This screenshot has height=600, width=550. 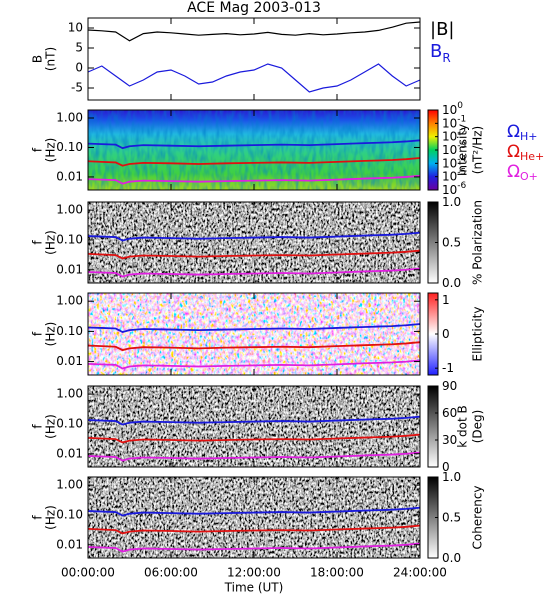 I want to click on colorbar-tick-base: 60, so click(x=449, y=413).